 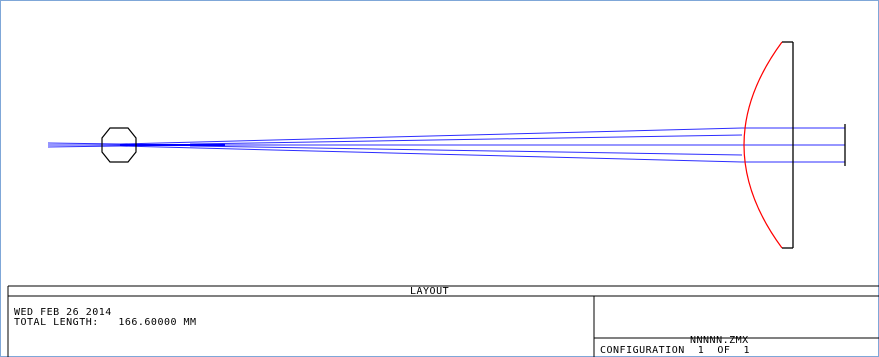 What do you see at coordinates (763, 145) in the screenshot?
I see `lens-curved-surface` at bounding box center [763, 145].